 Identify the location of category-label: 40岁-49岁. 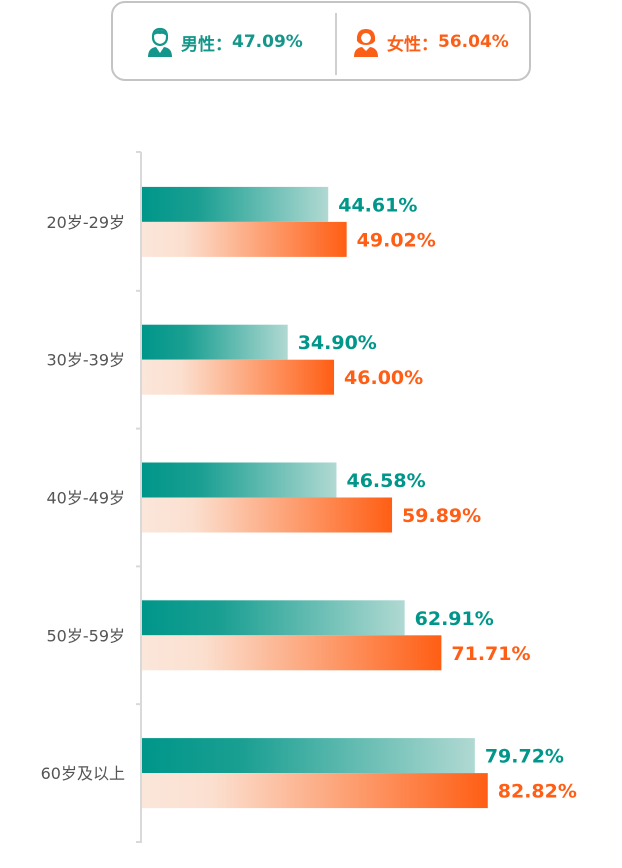
(86, 498).